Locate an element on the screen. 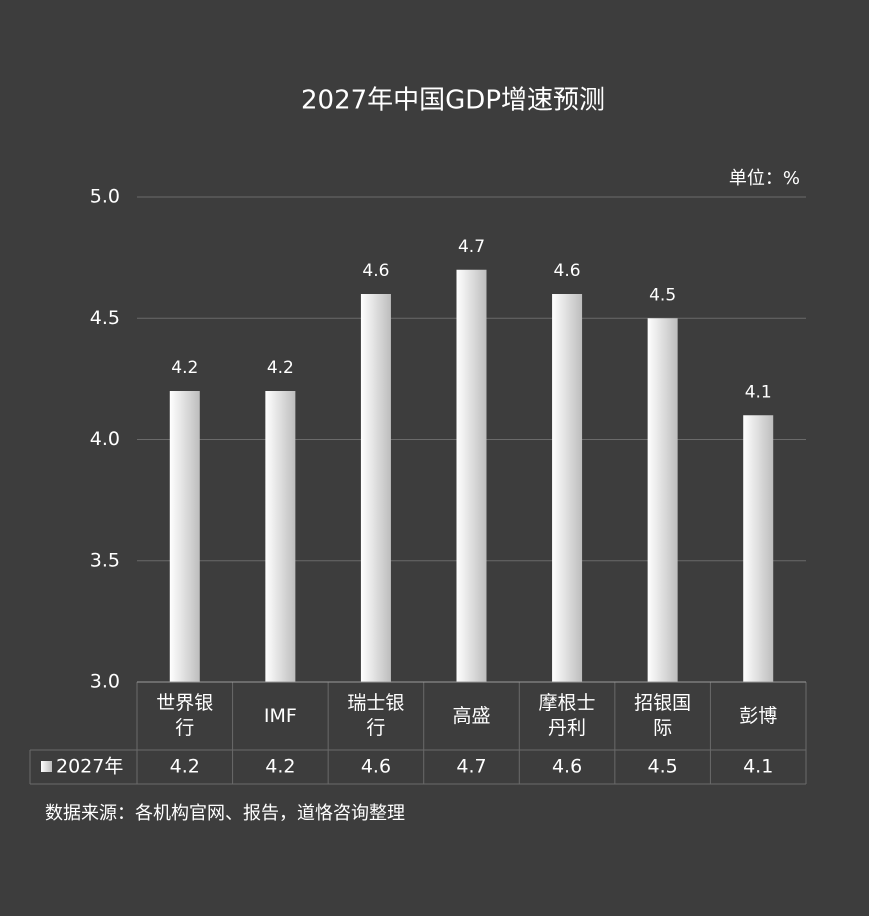 This screenshot has height=916, width=869. x-tick-label: 瑞士银行 is located at coordinates (376, 715).